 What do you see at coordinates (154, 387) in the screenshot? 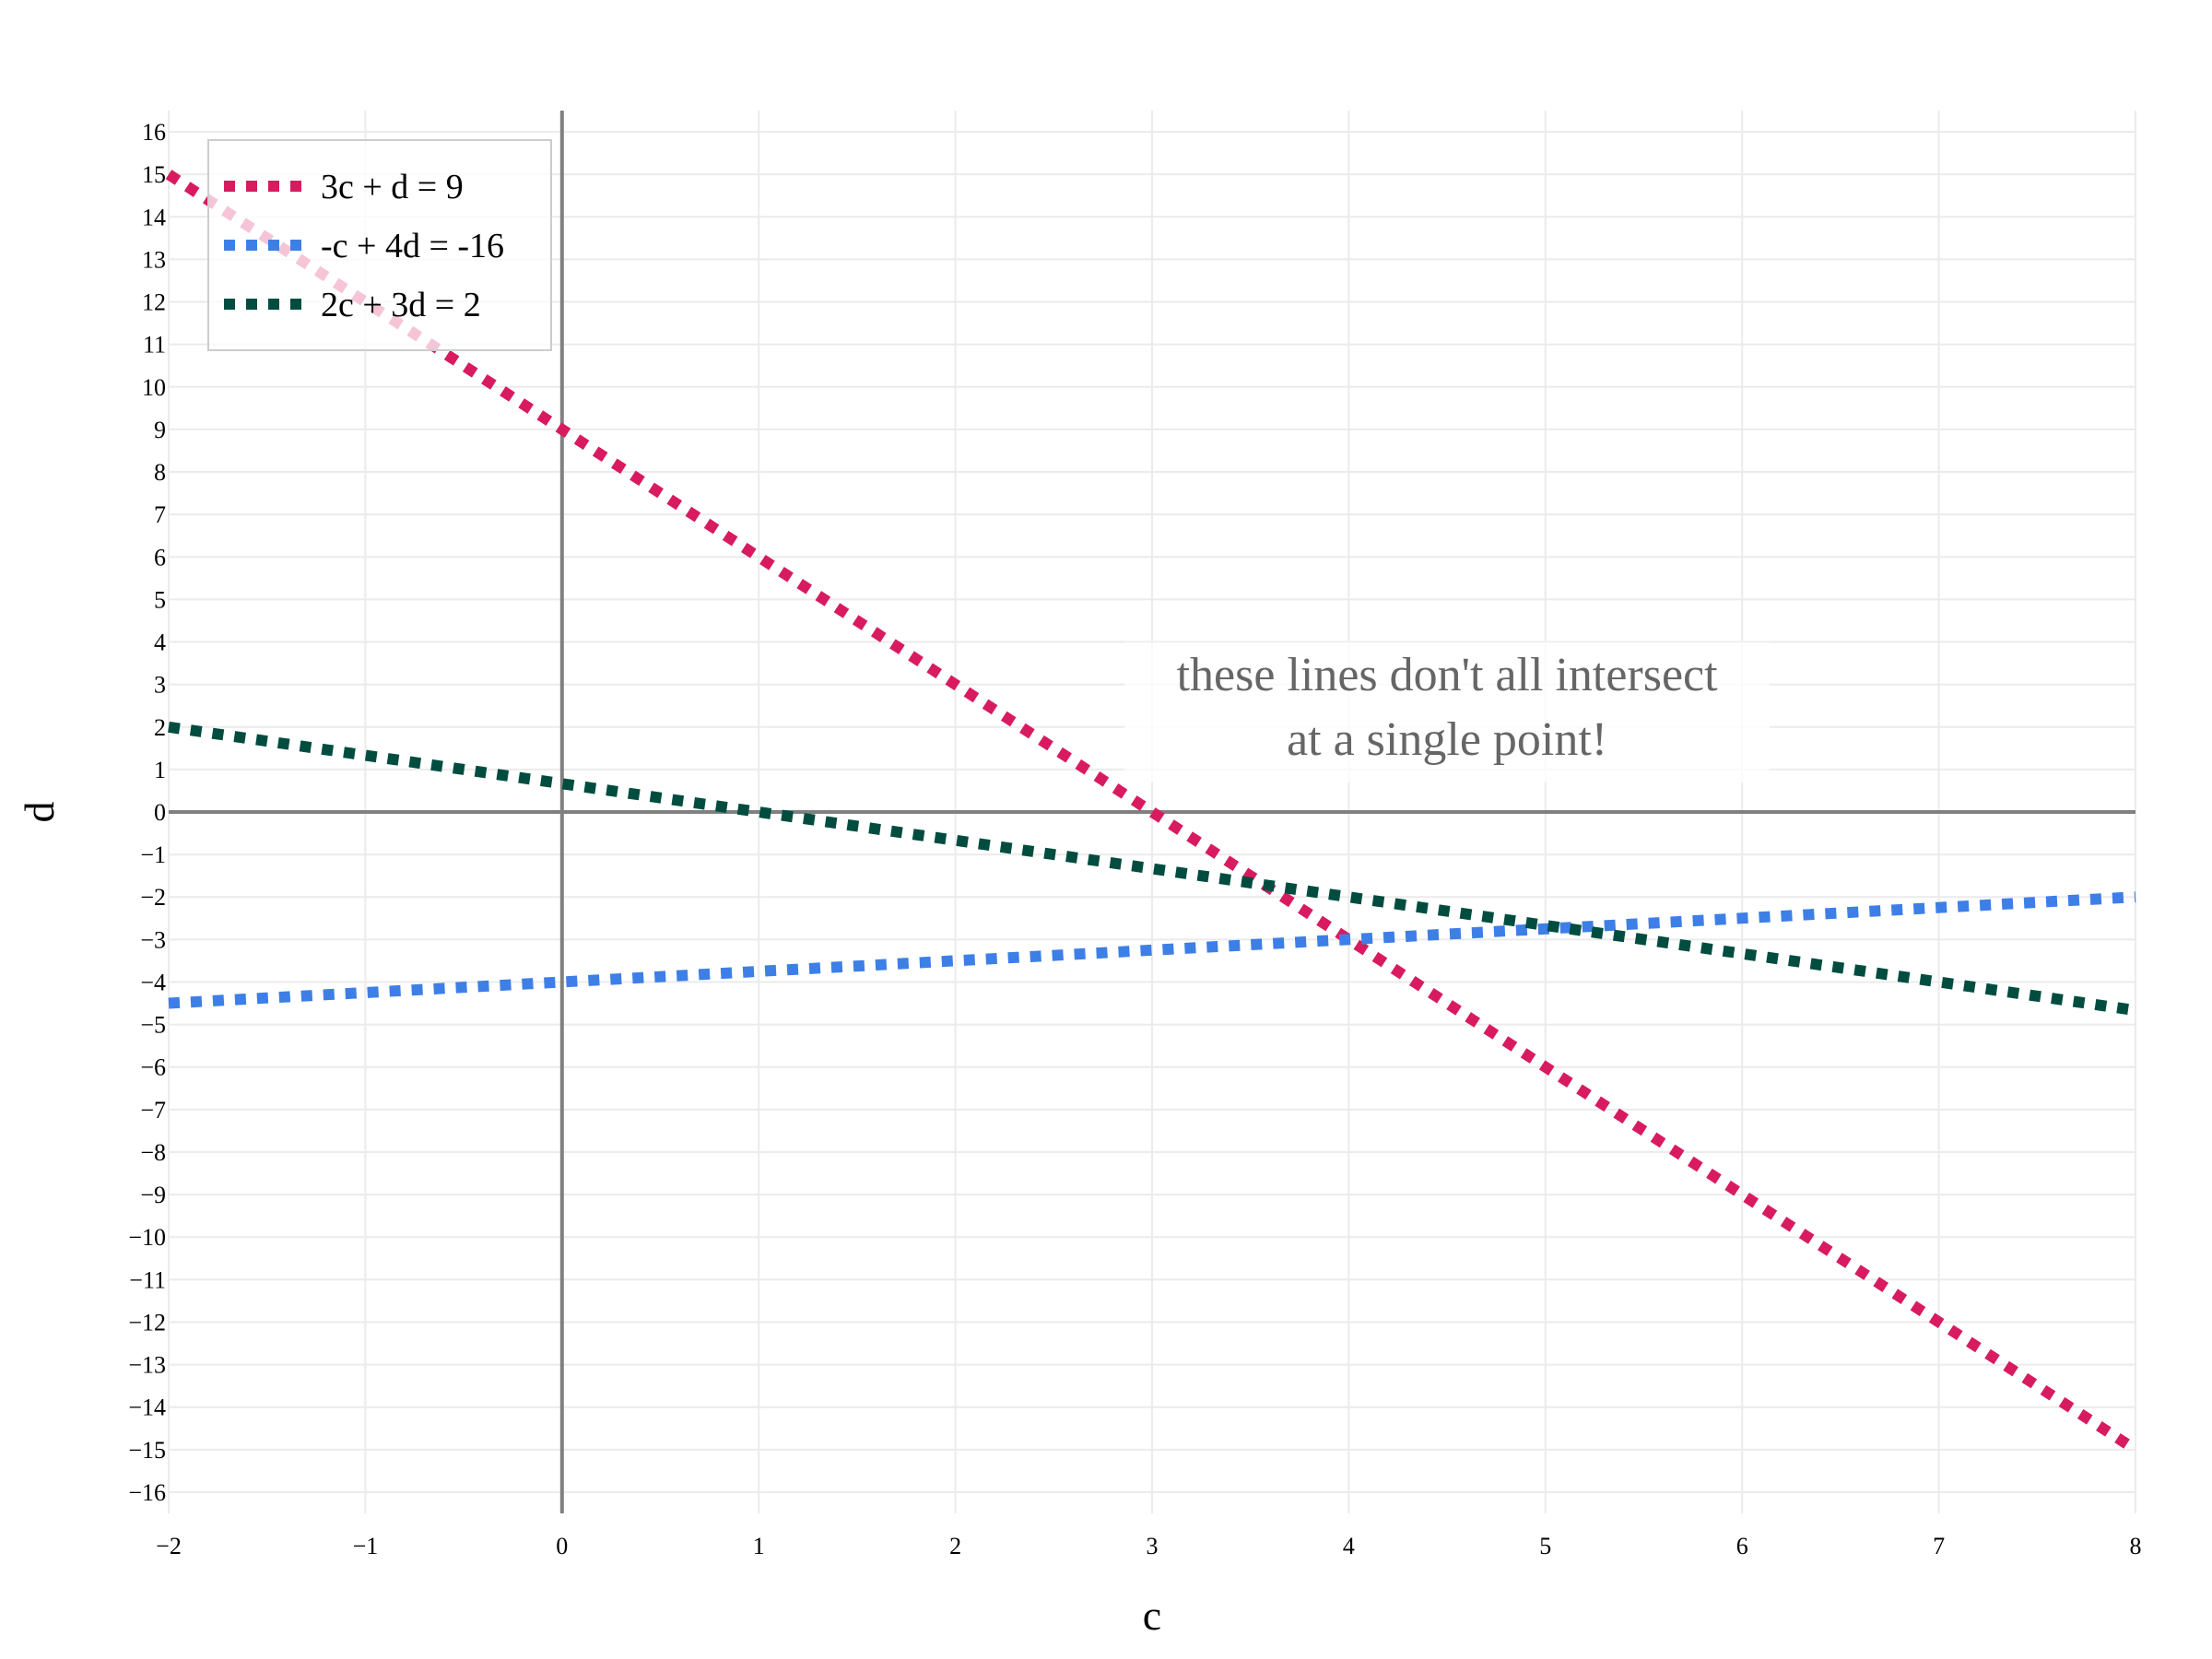
I see `y-tick-label: 10` at bounding box center [154, 387].